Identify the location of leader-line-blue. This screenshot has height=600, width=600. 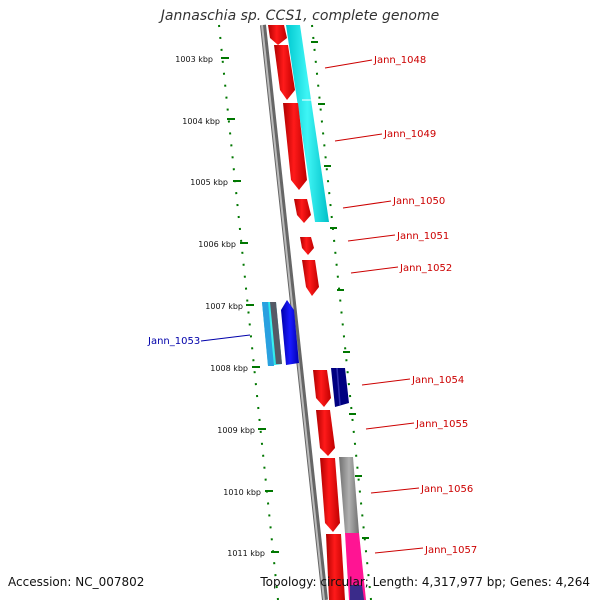
(225, 338).